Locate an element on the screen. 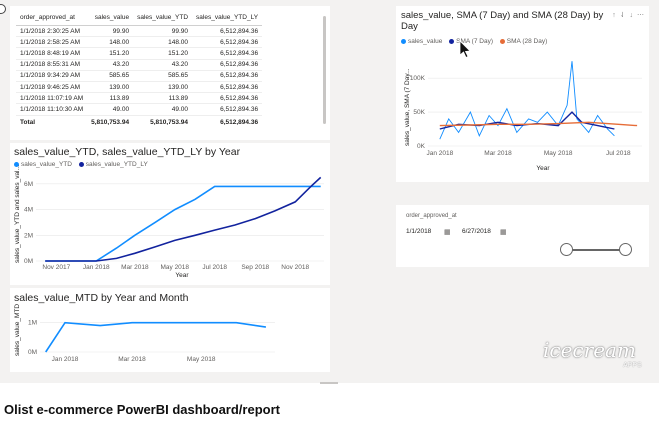 The width and height of the screenshot is (659, 422). x-tick-label: Nov 2017 is located at coordinates (56, 267).